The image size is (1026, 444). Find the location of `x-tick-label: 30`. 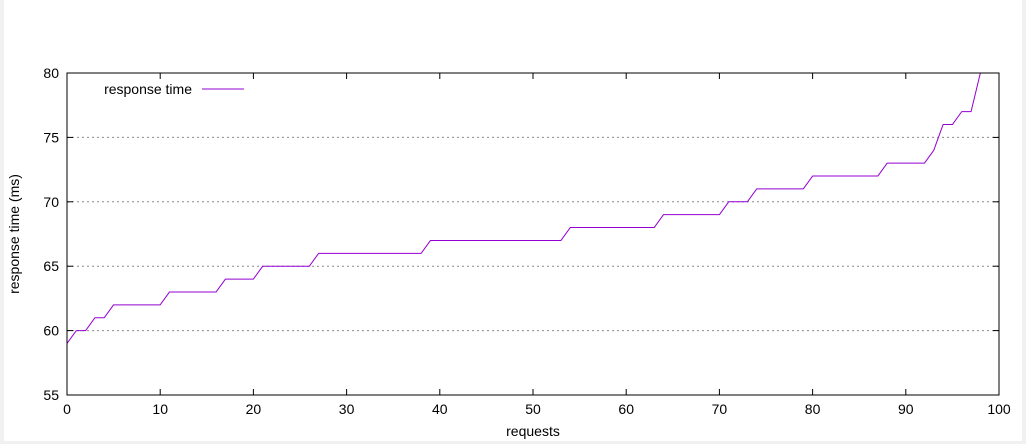

x-tick-label: 30 is located at coordinates (347, 409).